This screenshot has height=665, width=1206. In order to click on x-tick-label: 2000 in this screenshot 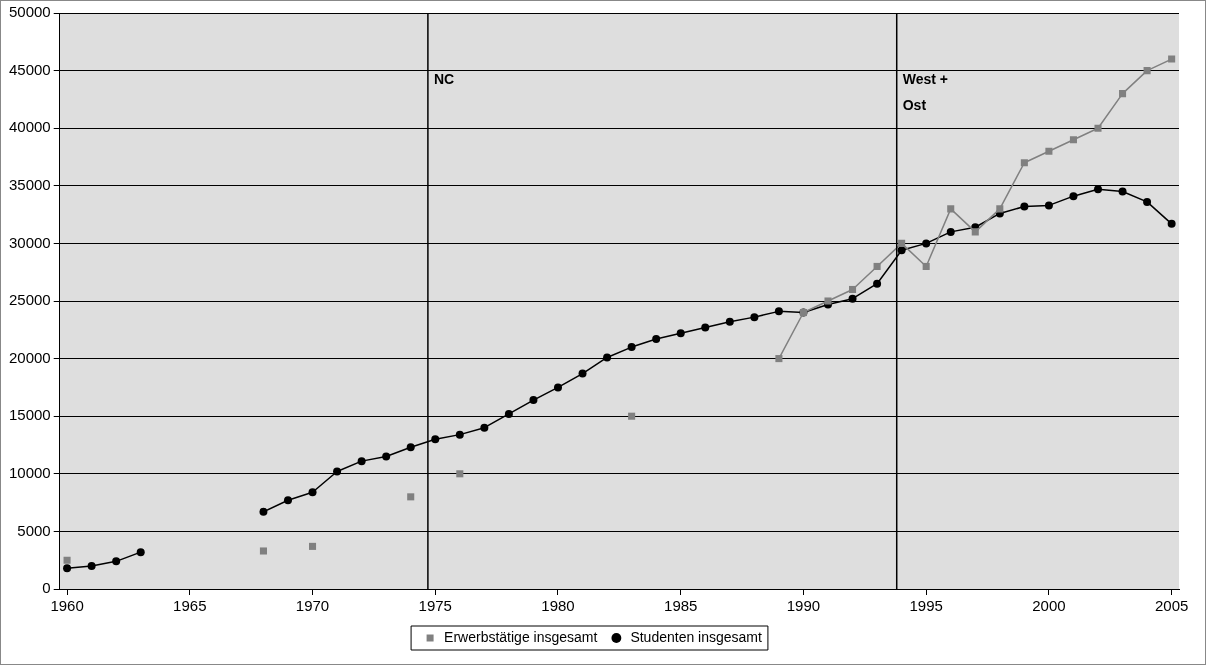, I will do `click(1049, 606)`.